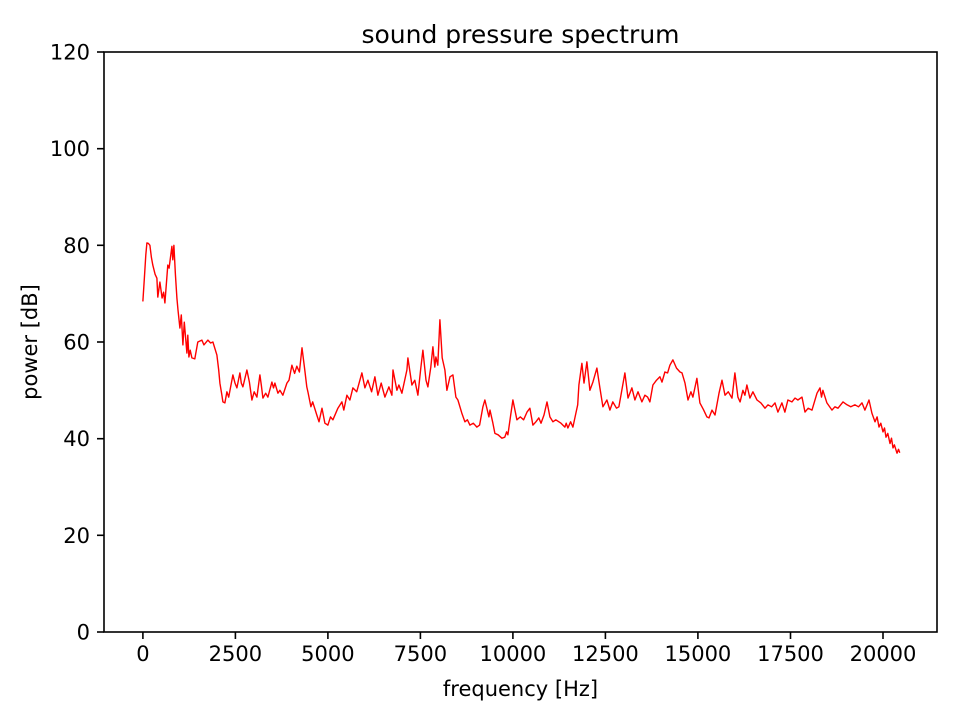 The height and width of the screenshot is (720, 960). I want to click on y-tick-label: 40, so click(76, 439).